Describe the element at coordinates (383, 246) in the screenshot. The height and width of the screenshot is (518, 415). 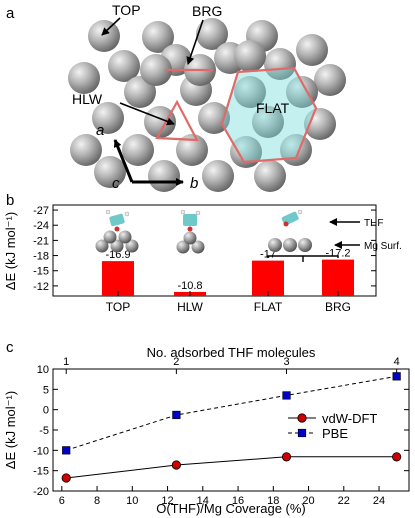
I see `annotation-mg-surface: Mg Surf.` at that location.